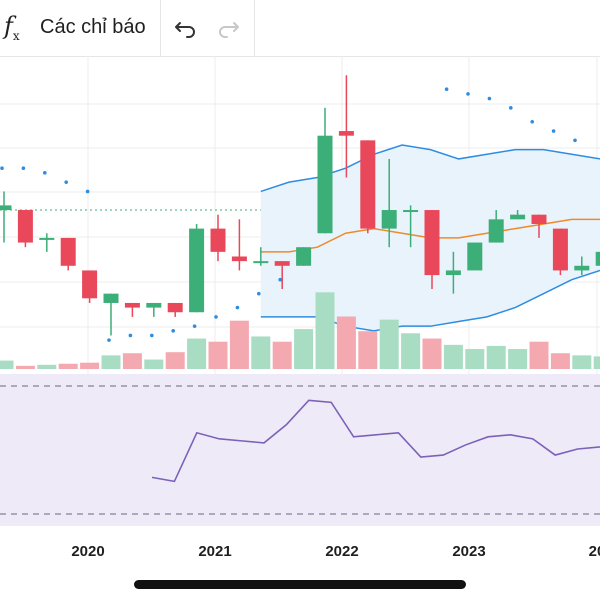 Image resolution: width=600 pixels, height=600 pixels. Describe the element at coordinates (375, 441) in the screenshot. I see `oscillator-line` at that location.